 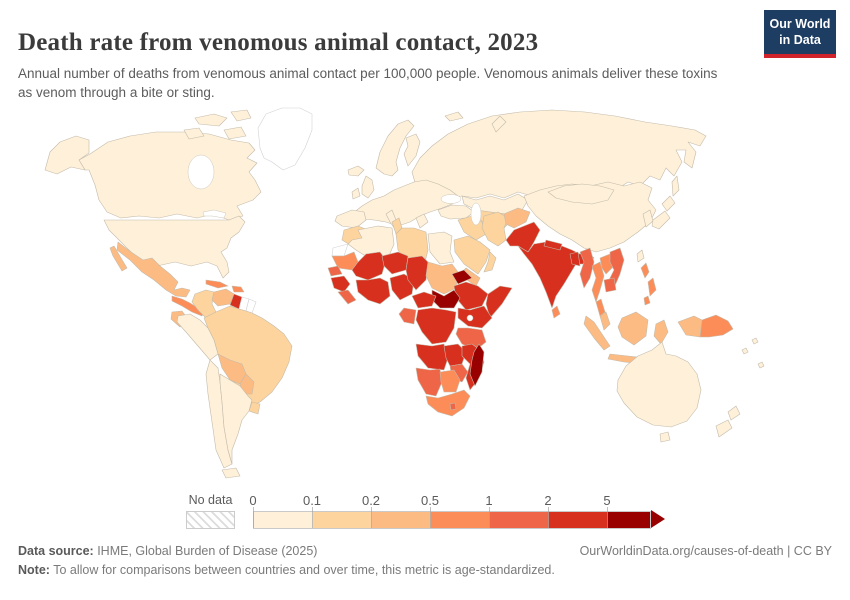 I want to click on country-madagascar, so click(x=477, y=365).